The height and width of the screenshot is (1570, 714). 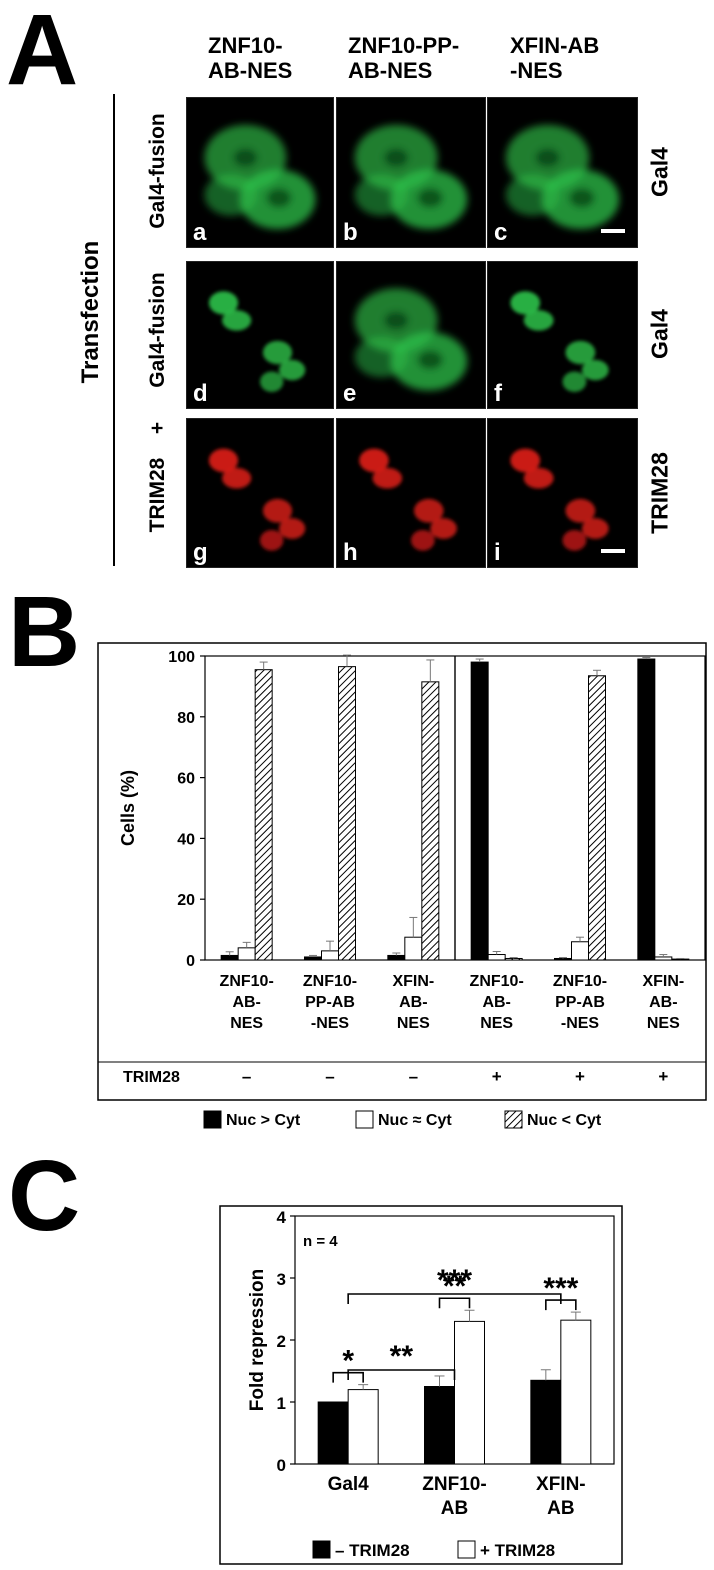 What do you see at coordinates (411, 172) in the screenshot?
I see `micrograph-b: b` at bounding box center [411, 172].